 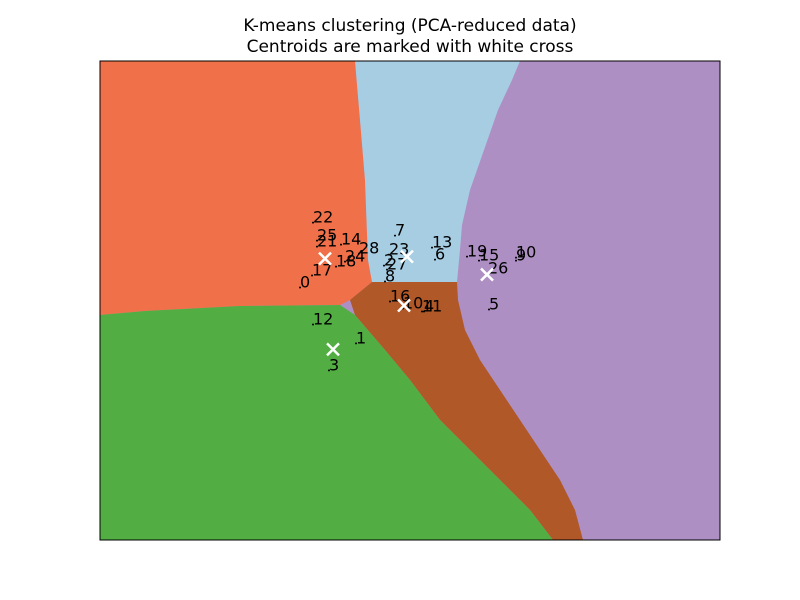 What do you see at coordinates (305, 282) in the screenshot?
I see `point-label: 0` at bounding box center [305, 282].